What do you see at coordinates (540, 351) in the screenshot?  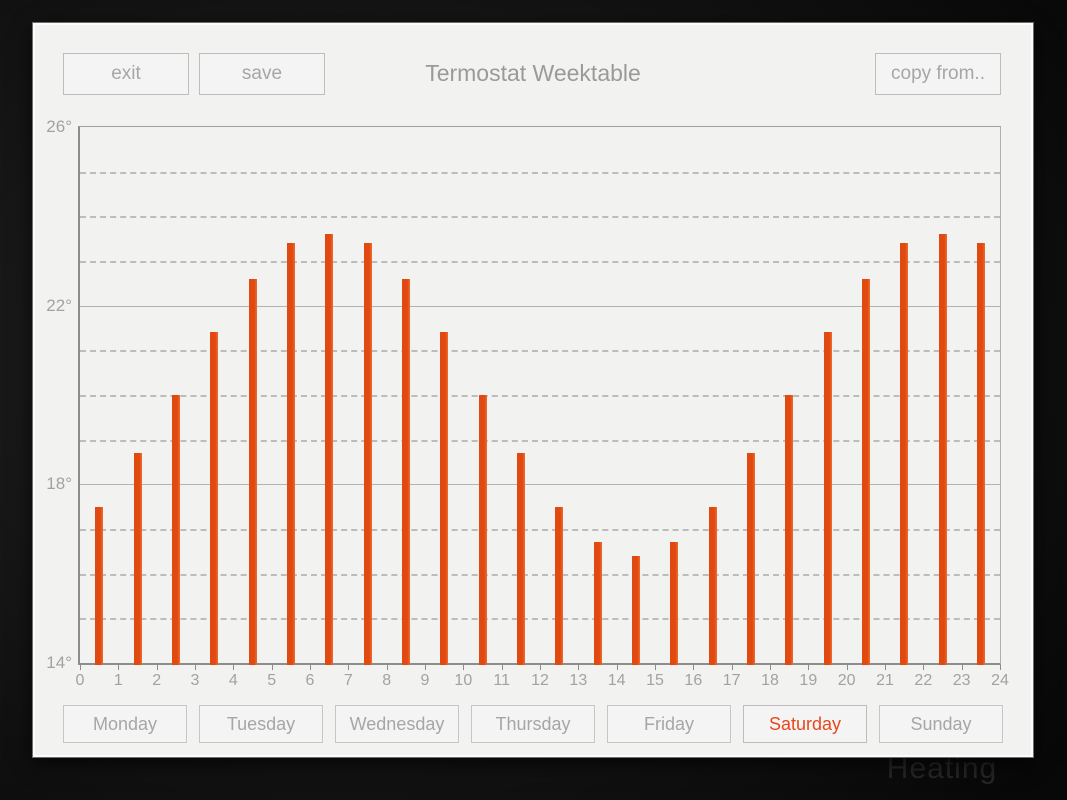 I see `gridline-21deg` at bounding box center [540, 351].